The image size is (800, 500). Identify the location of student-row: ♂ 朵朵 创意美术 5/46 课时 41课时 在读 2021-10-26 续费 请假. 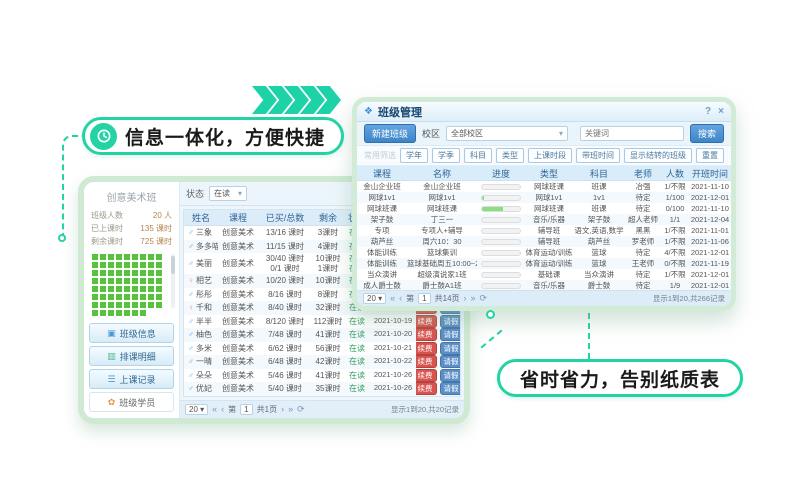
(322, 375).